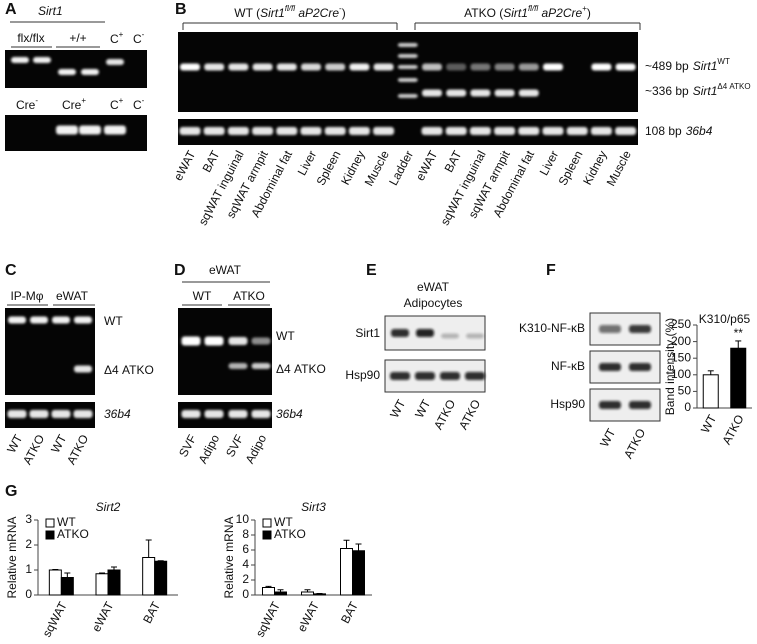 This screenshot has width=757, height=644. Describe the element at coordinates (681, 374) in the screenshot. I see `y-tick-label: 100` at that location.